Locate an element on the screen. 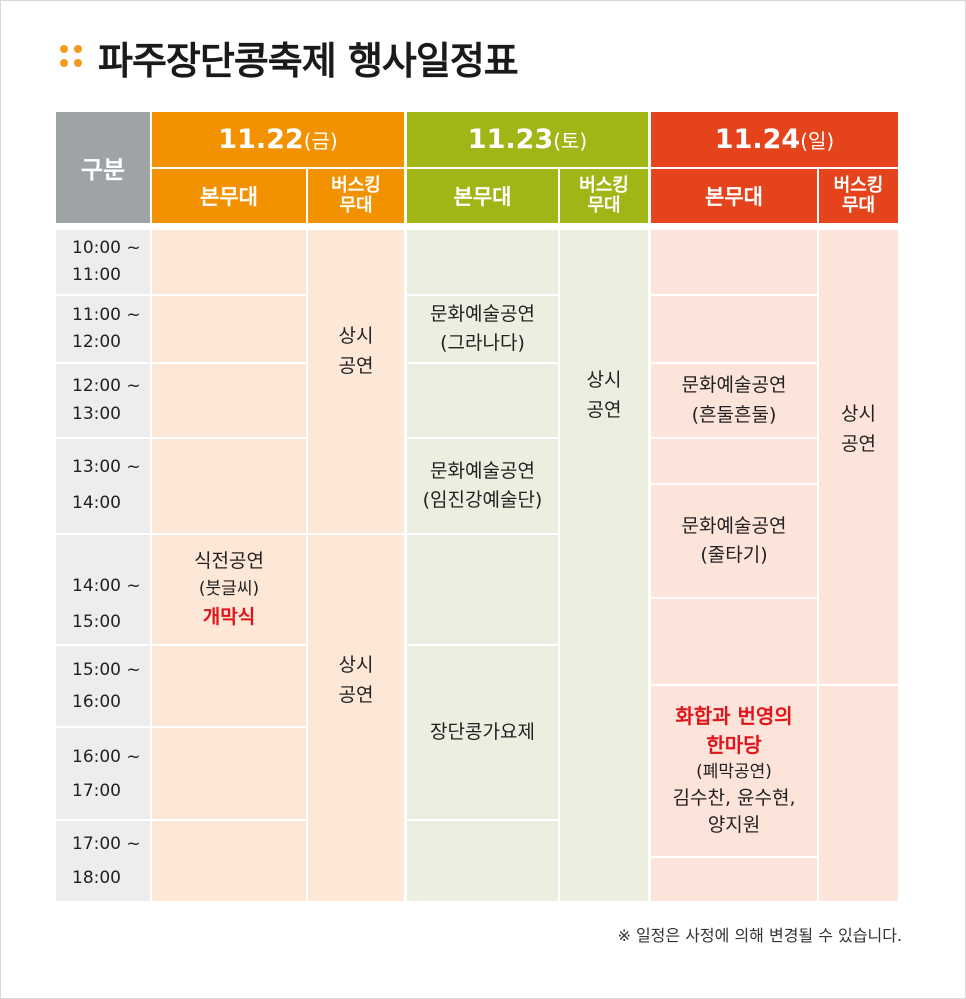 The image size is (966, 999). event-granada: 문화예술공연 (그라나다) is located at coordinates (482, 329).